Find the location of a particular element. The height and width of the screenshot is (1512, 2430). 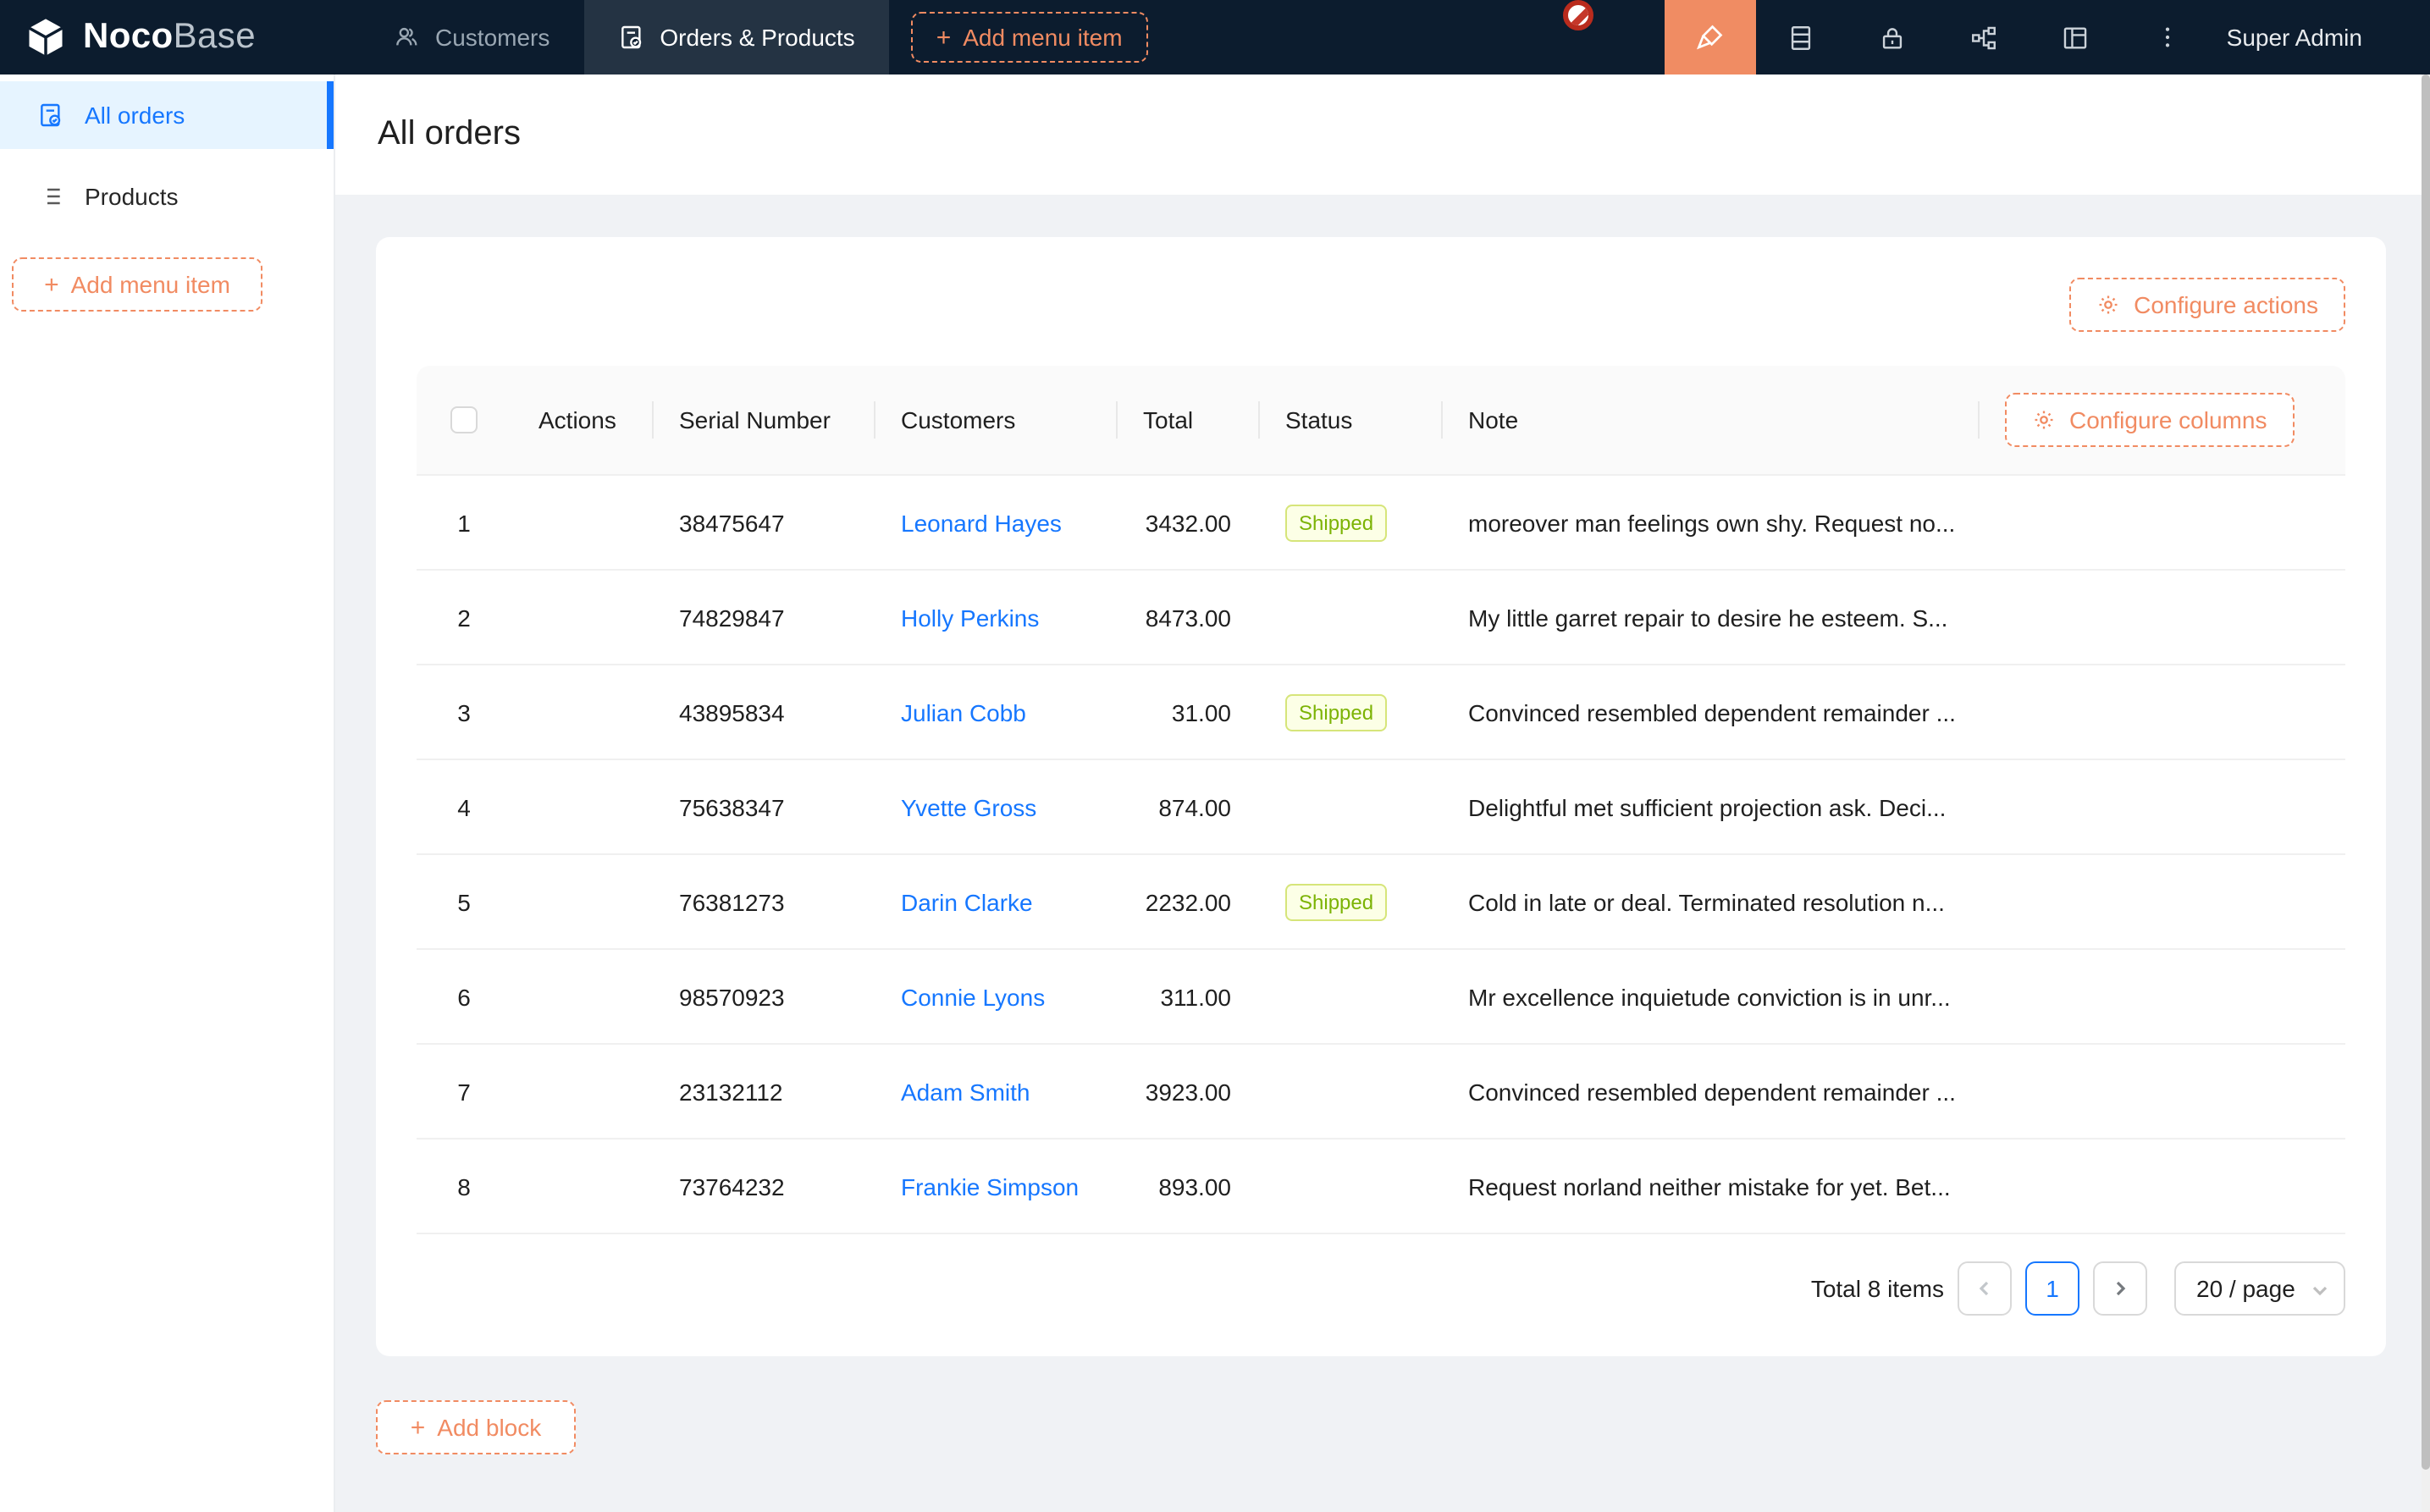

customer-cell: Holly Perkins is located at coordinates (995, 617).